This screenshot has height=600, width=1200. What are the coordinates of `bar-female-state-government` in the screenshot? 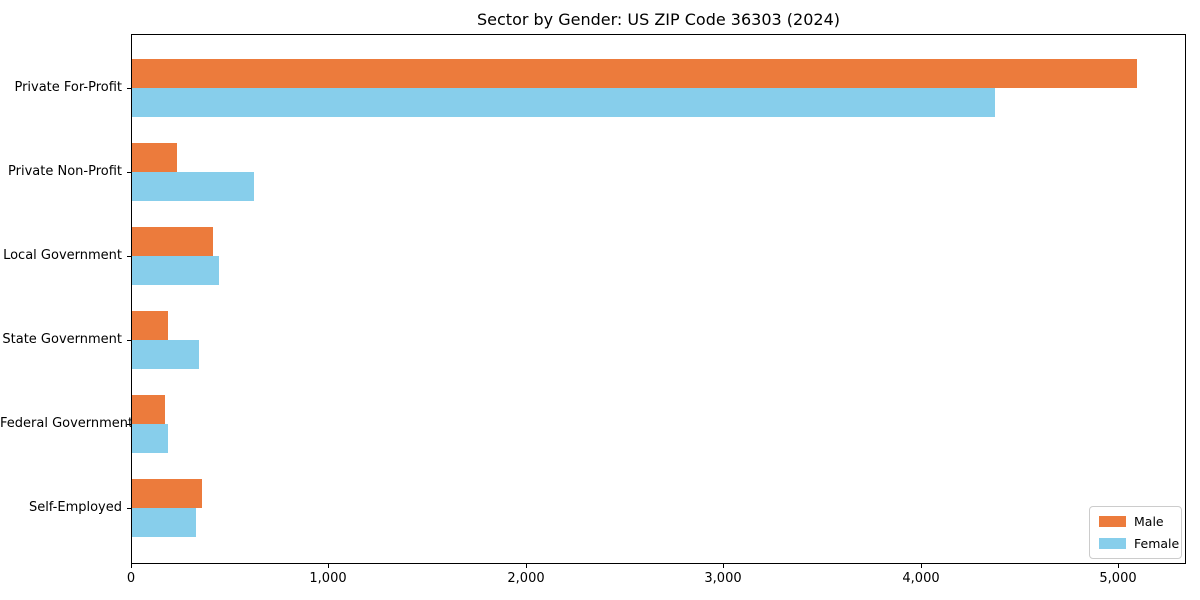 It's located at (165, 354).